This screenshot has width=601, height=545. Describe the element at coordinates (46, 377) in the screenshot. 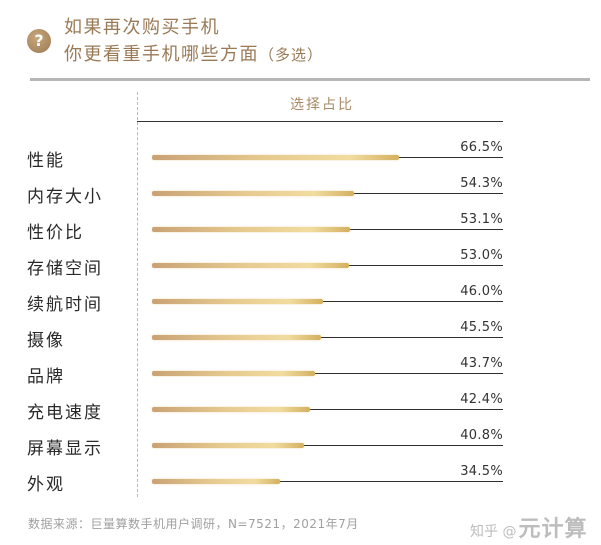

I see `category-label: 品牌` at that location.